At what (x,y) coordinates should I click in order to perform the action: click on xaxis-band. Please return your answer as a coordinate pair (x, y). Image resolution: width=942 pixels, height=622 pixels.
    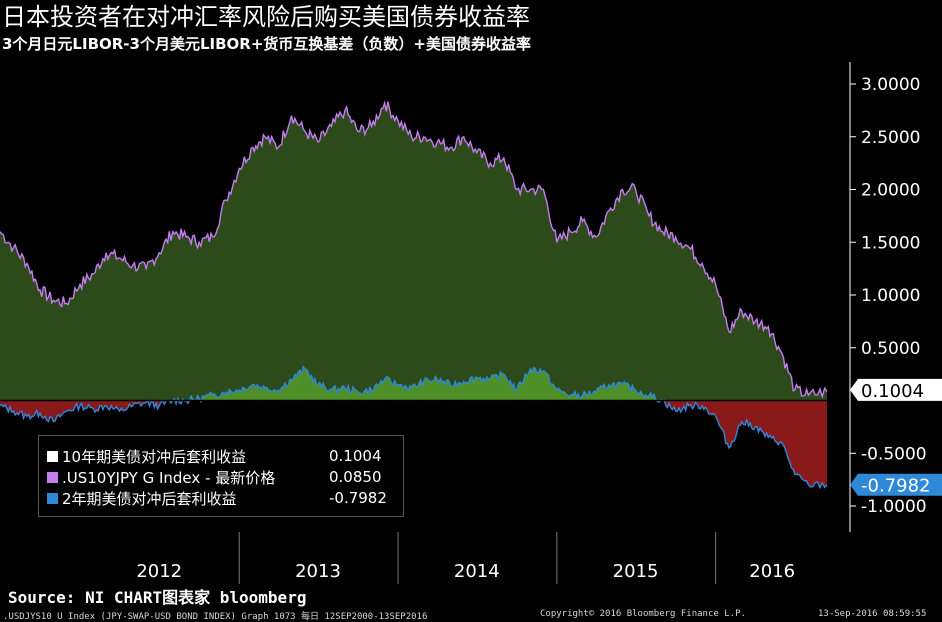
    Looking at the image, I should click on (425, 558).